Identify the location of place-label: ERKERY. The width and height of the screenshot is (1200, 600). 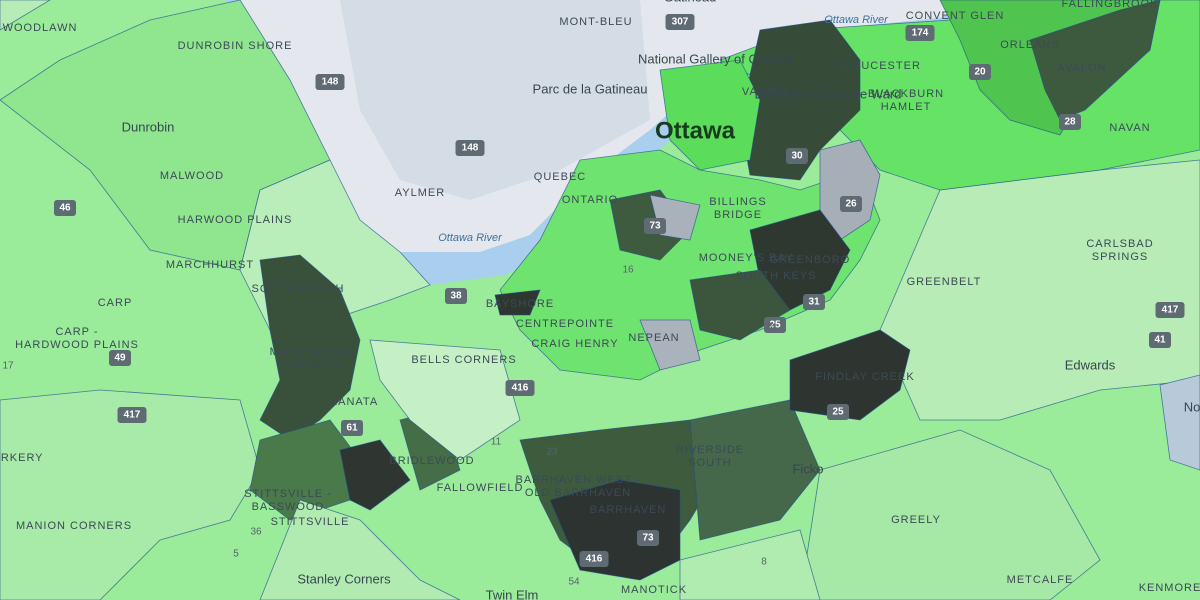
(22, 458).